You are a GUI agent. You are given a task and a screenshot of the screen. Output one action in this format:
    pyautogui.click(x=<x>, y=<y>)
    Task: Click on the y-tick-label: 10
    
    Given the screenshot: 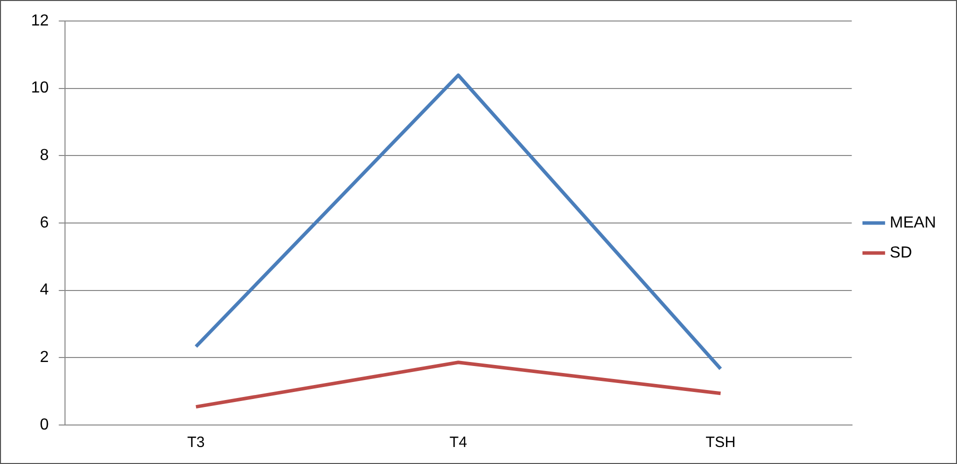 What is the action you would take?
    pyautogui.click(x=40, y=88)
    